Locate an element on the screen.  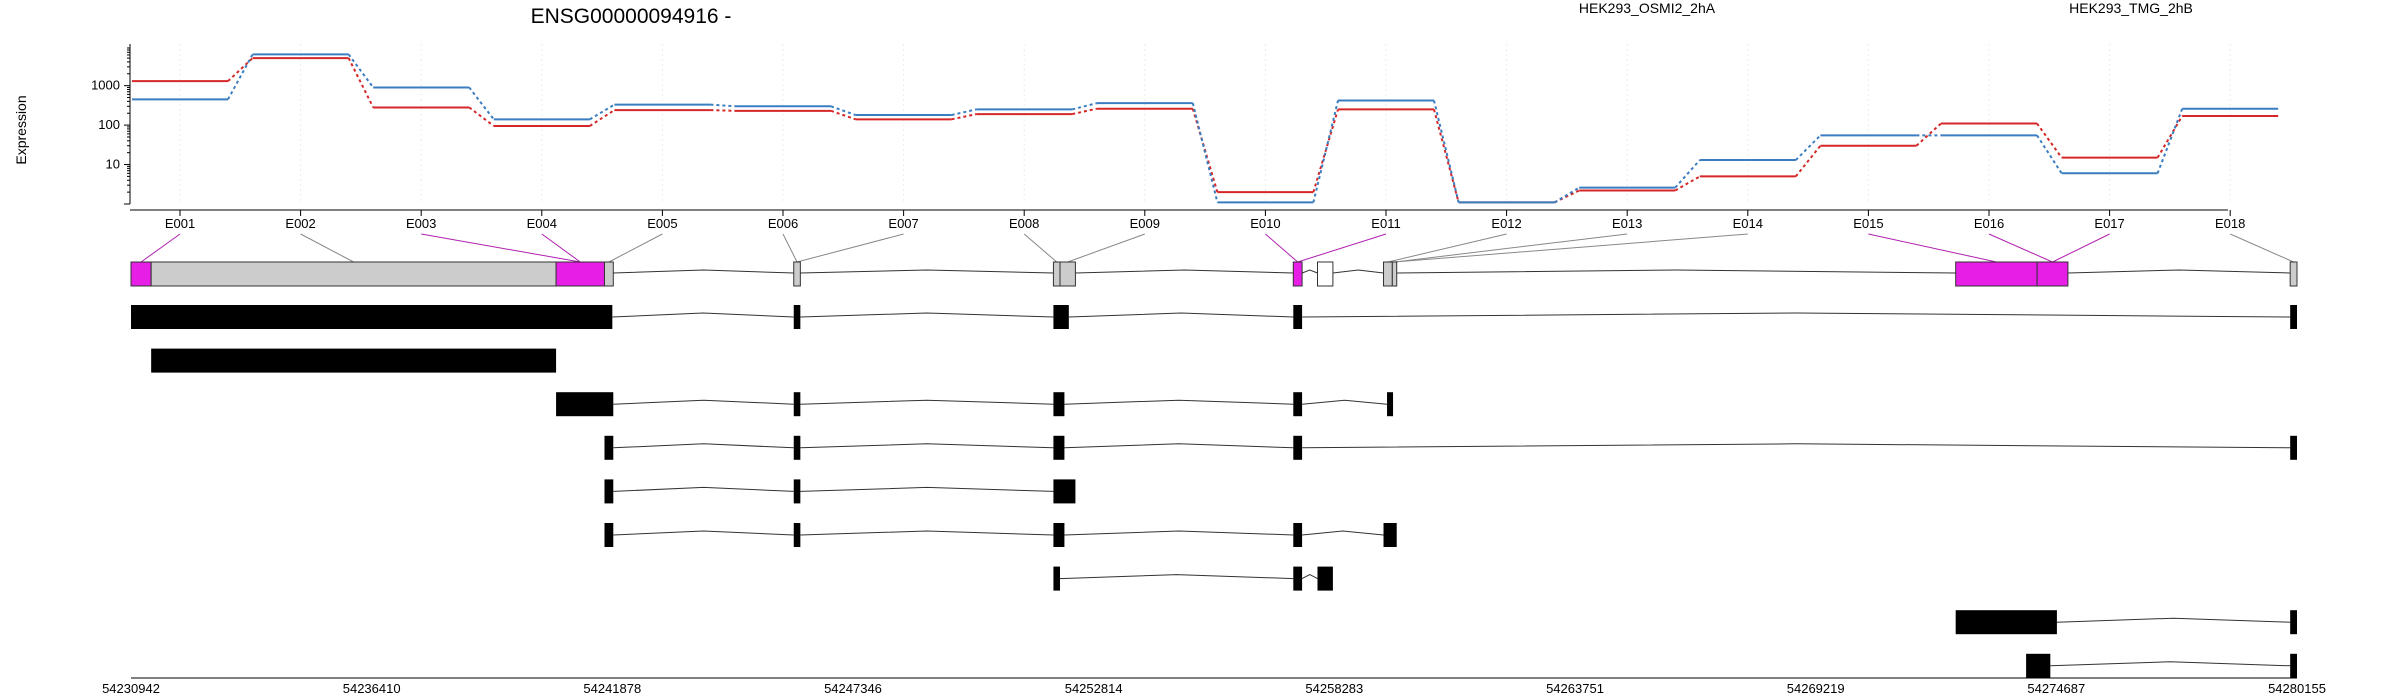
exon-bin-E004 is located at coordinates (608, 274).